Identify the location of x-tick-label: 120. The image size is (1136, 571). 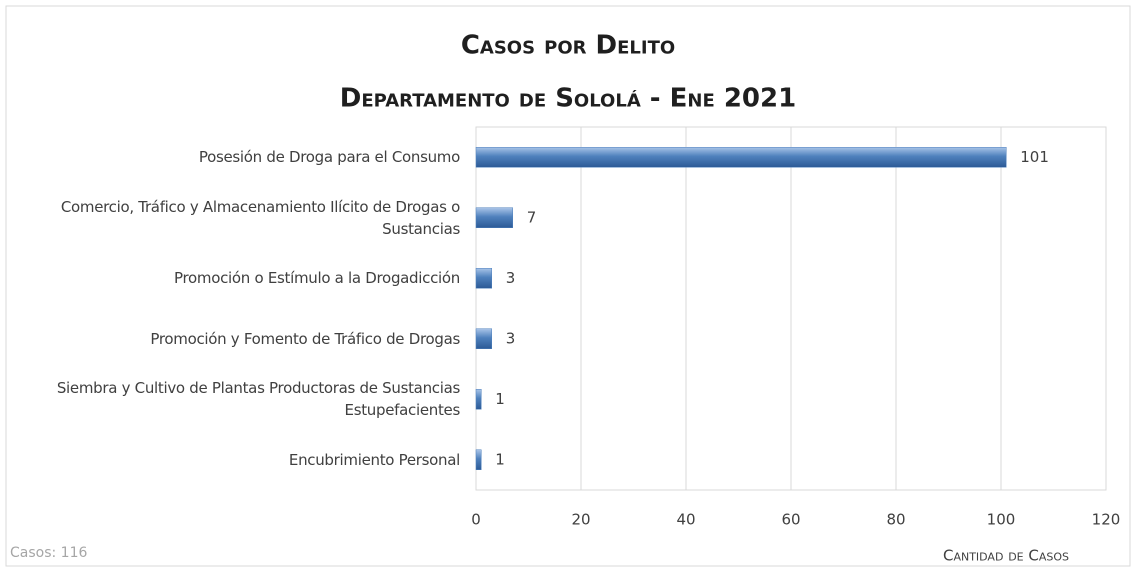
(1106, 520).